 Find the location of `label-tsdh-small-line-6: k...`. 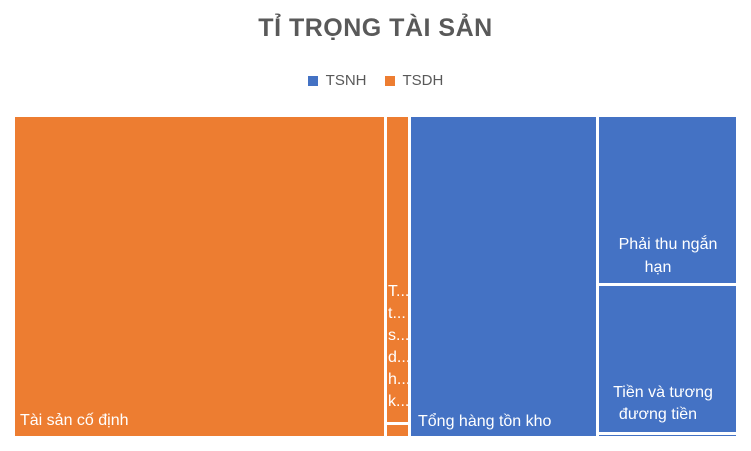

label-tsdh-small-line-6: k... is located at coordinates (398, 401).